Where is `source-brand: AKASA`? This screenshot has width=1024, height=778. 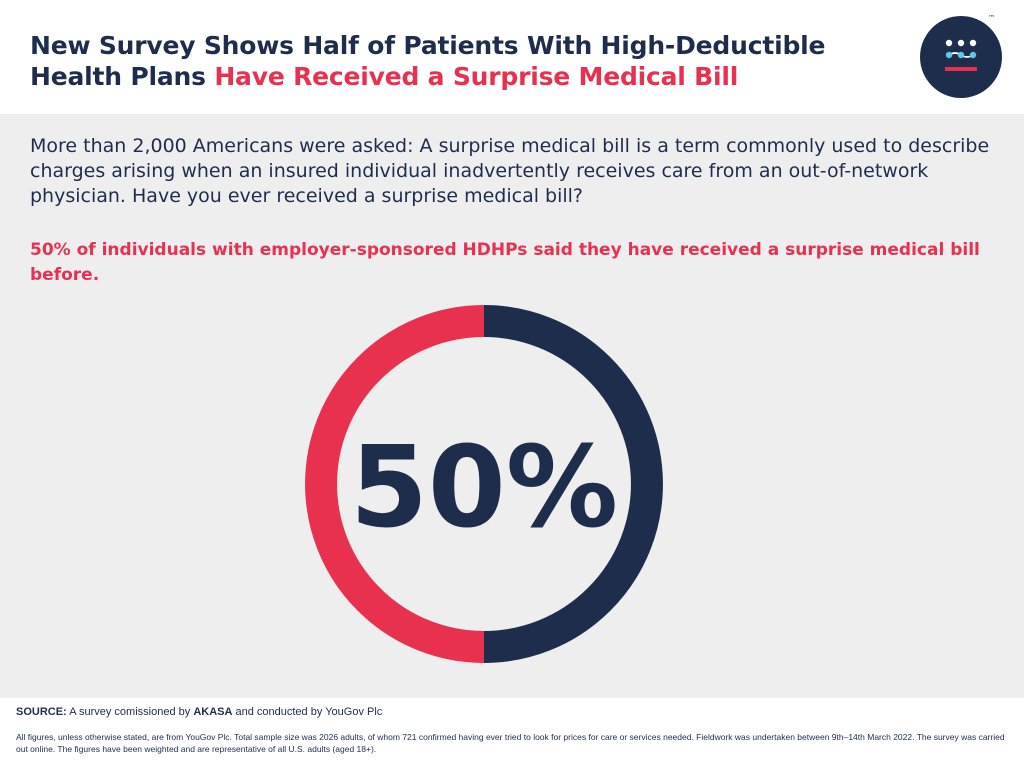 source-brand: AKASA is located at coordinates (213, 712).